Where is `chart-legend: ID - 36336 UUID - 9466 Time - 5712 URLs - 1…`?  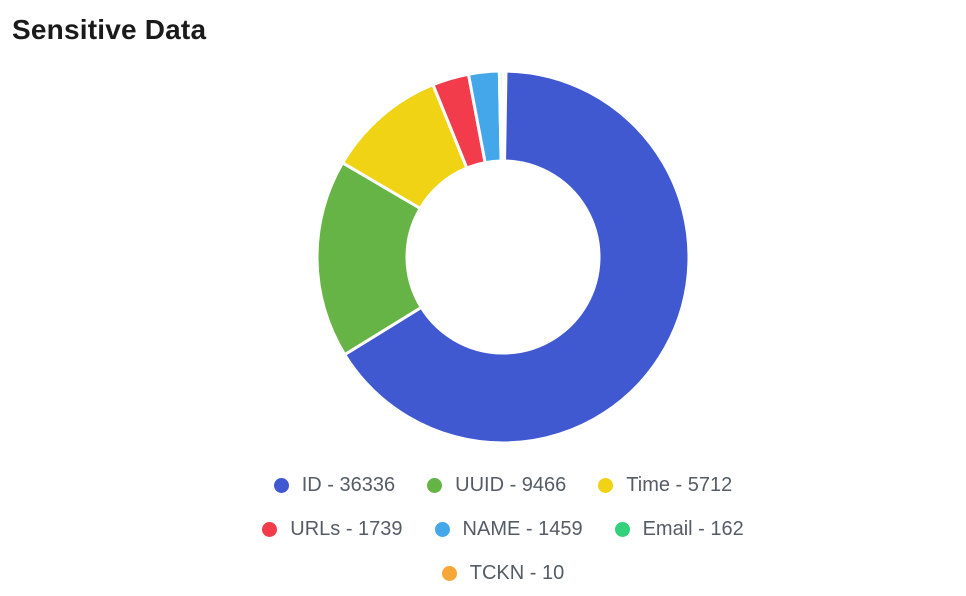 chart-legend: ID - 36336 UUID - 9466 Time - 5712 URLs - 1… is located at coordinates (503, 529).